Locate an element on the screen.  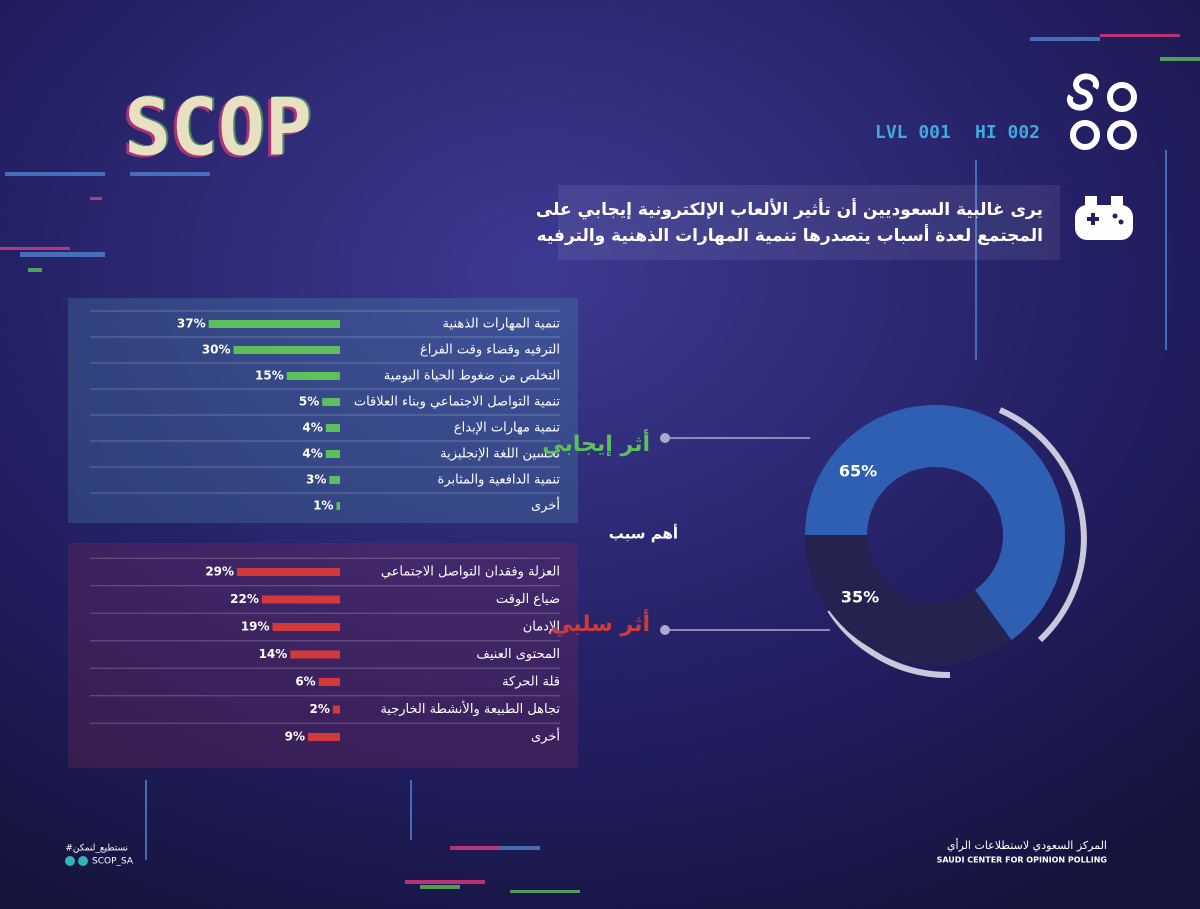
donut-decoration is located at coordinates (957, 543).